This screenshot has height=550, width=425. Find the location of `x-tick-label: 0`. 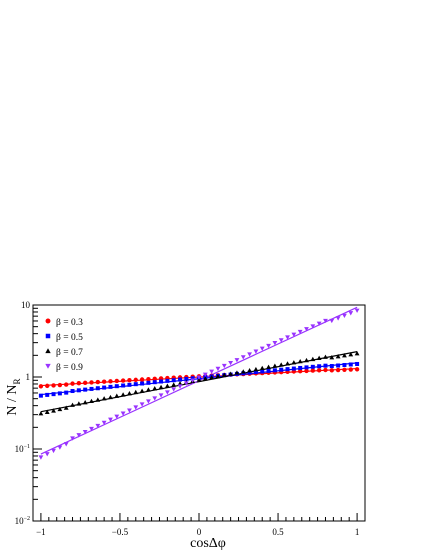

x-tick-label: 0 is located at coordinates (199, 532).